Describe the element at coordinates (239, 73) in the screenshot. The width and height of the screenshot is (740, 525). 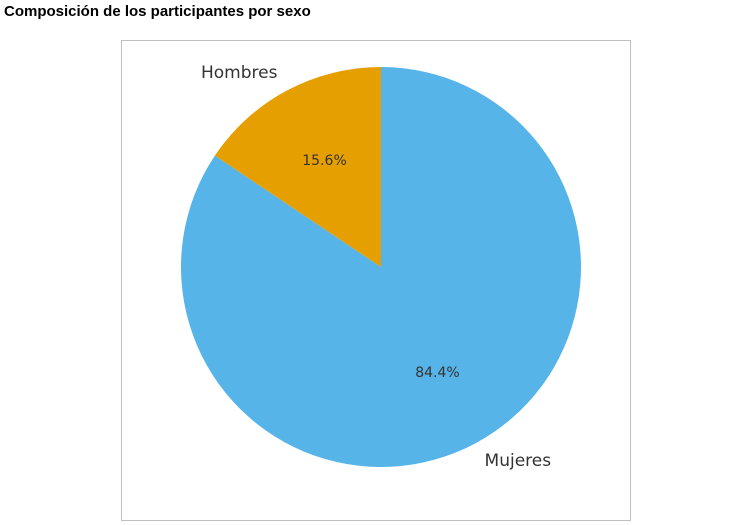
I see `pie-category-label-hombres: Hombres` at that location.